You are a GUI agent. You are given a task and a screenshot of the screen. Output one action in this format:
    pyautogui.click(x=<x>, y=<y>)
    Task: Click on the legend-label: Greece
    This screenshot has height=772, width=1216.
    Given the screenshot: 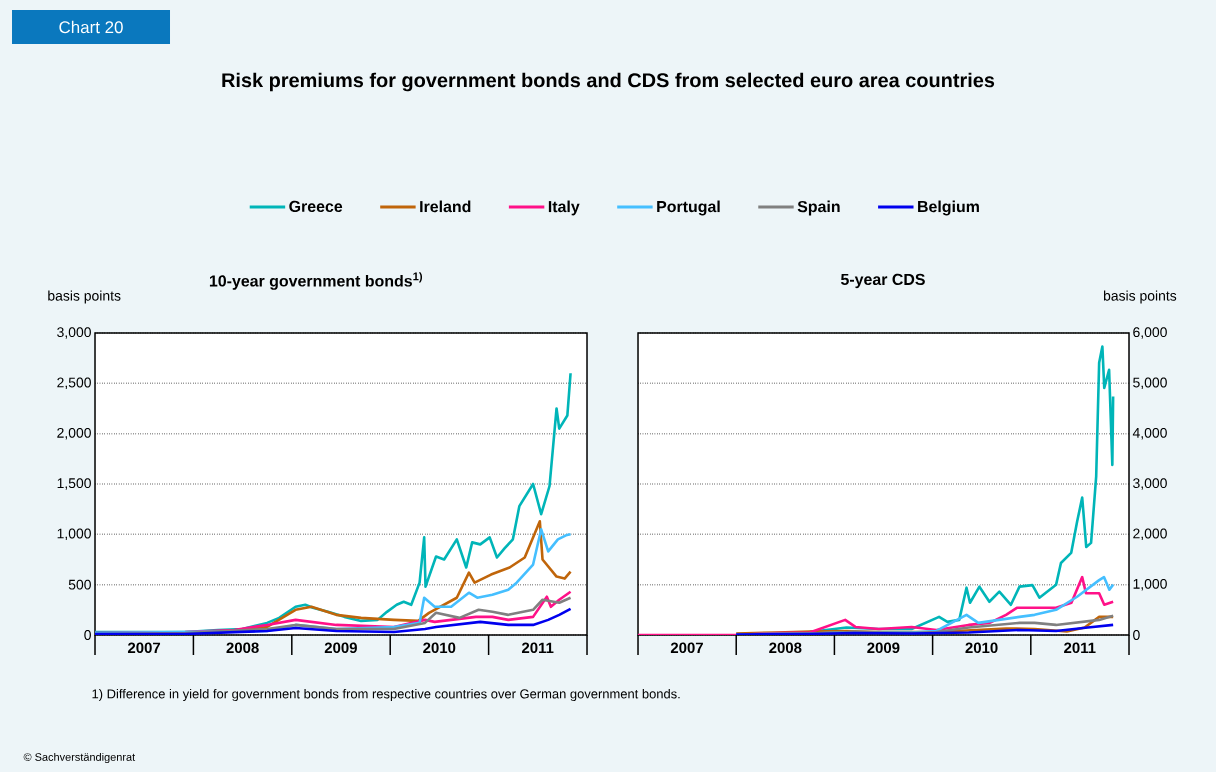 What is the action you would take?
    pyautogui.click(x=316, y=206)
    